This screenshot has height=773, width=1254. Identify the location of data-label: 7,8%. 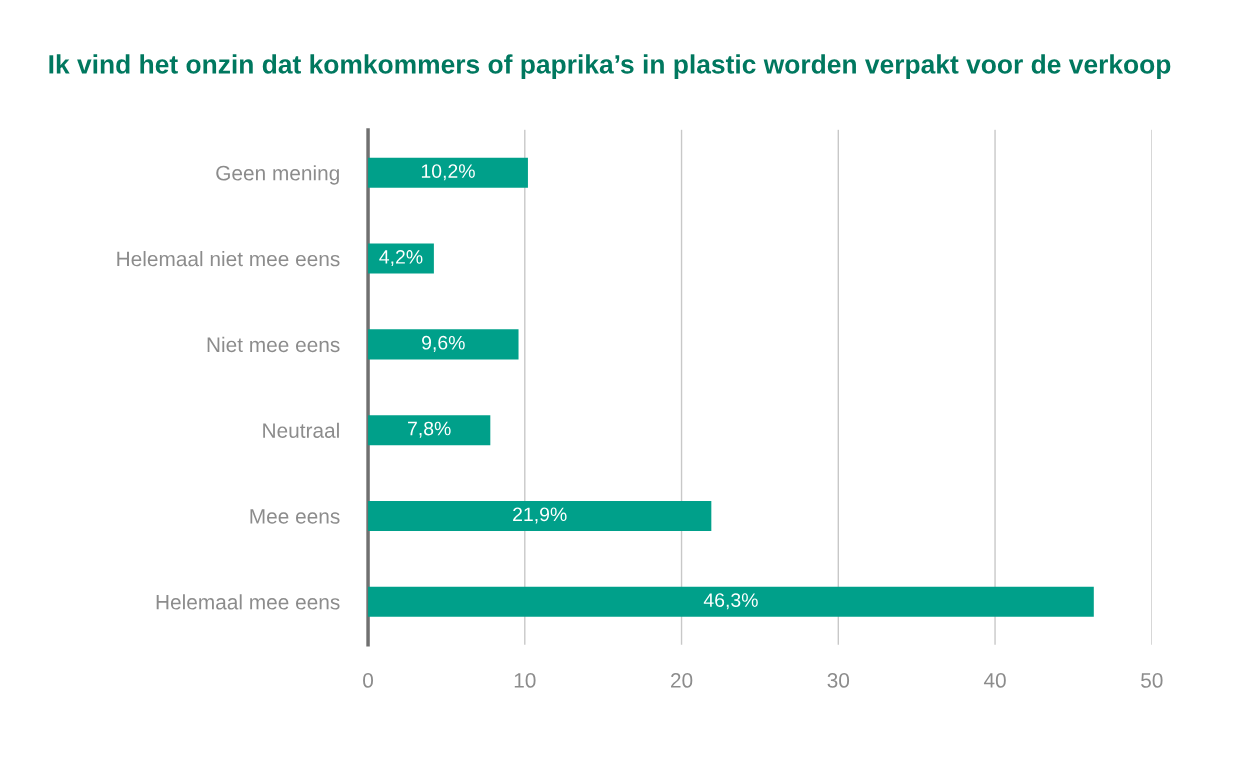
(429, 429).